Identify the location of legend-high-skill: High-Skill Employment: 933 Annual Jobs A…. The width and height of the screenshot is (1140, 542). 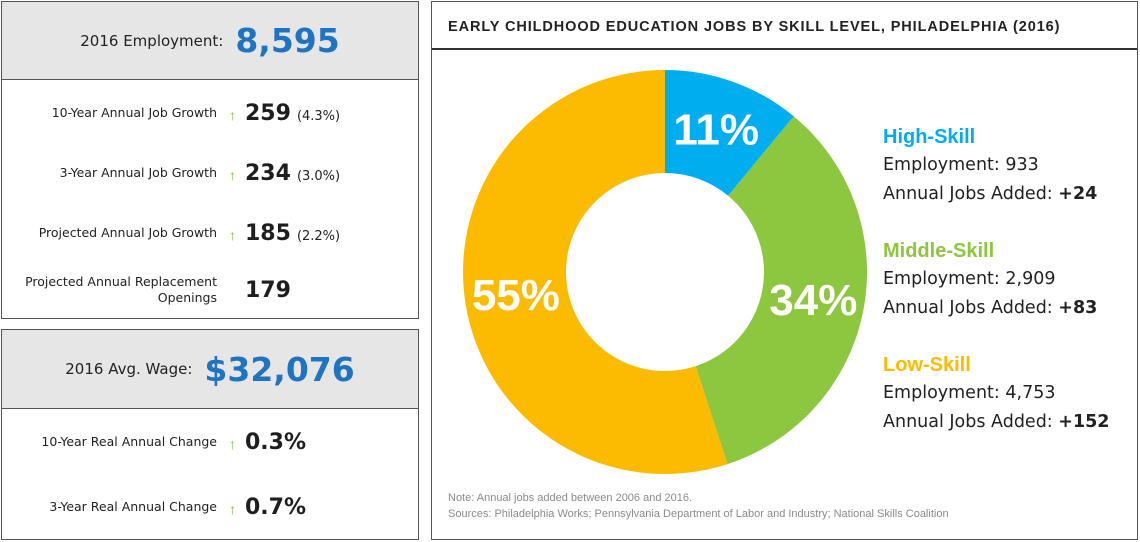
(990, 166).